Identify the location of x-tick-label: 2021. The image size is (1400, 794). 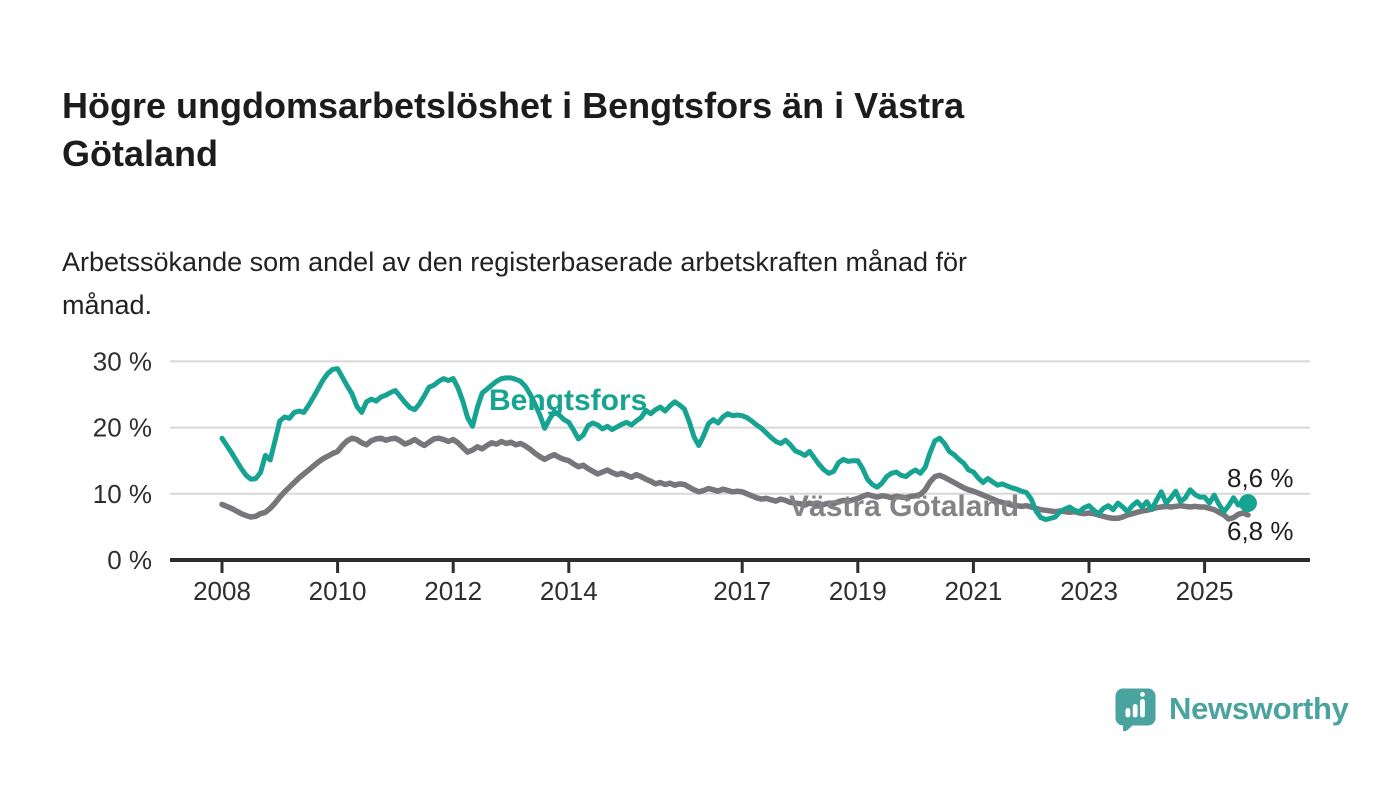
(973, 591).